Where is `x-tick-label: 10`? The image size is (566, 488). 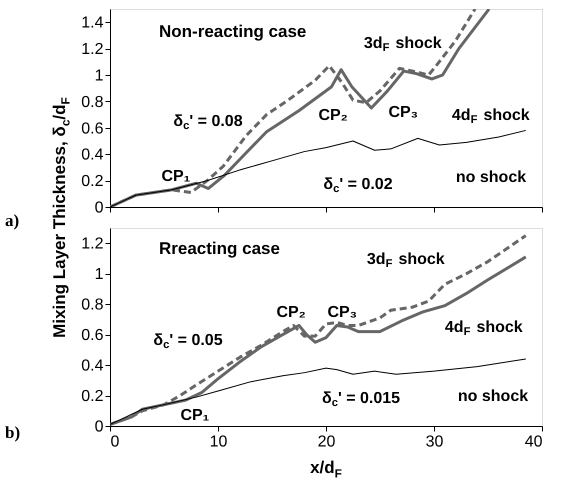 x-tick-label: 10 is located at coordinates (219, 442).